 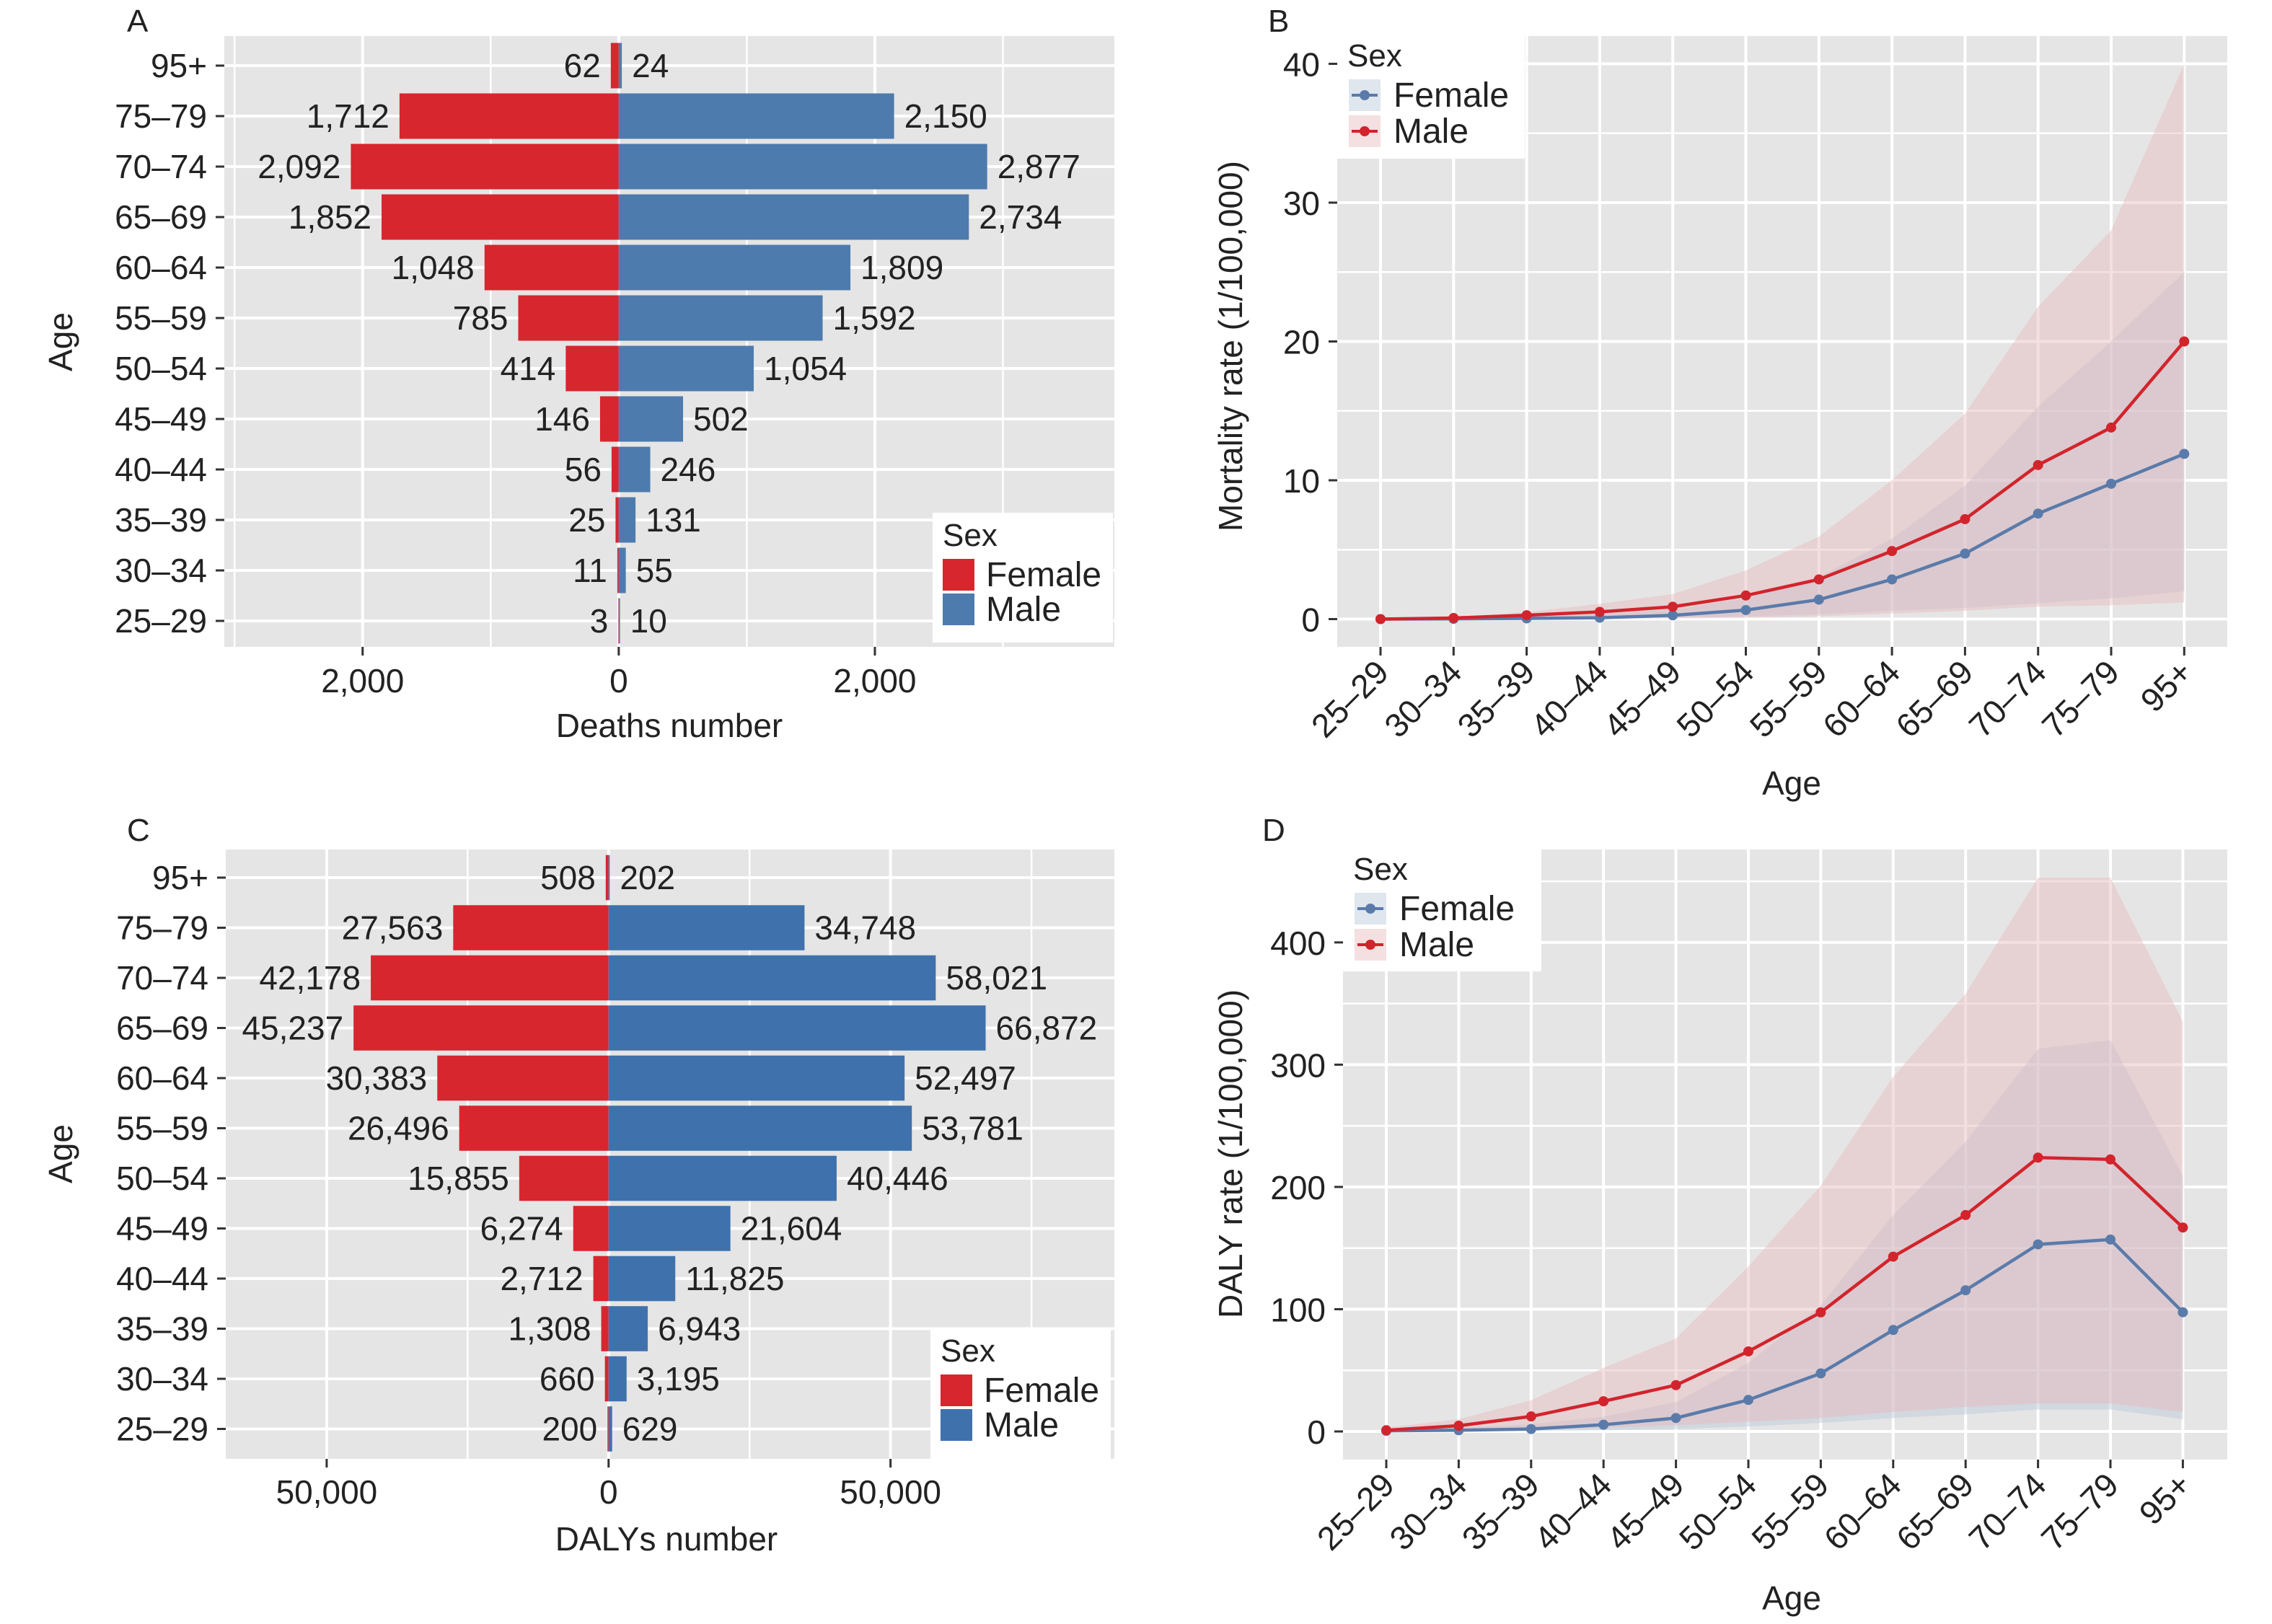 What do you see at coordinates (562, 419) in the screenshot?
I see `data-label-female: 146` at bounding box center [562, 419].